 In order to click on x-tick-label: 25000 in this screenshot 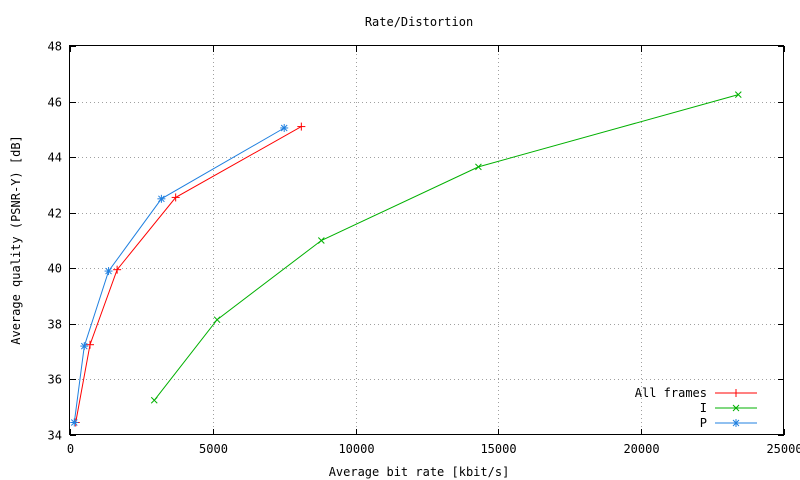, I will do `click(783, 449)`.